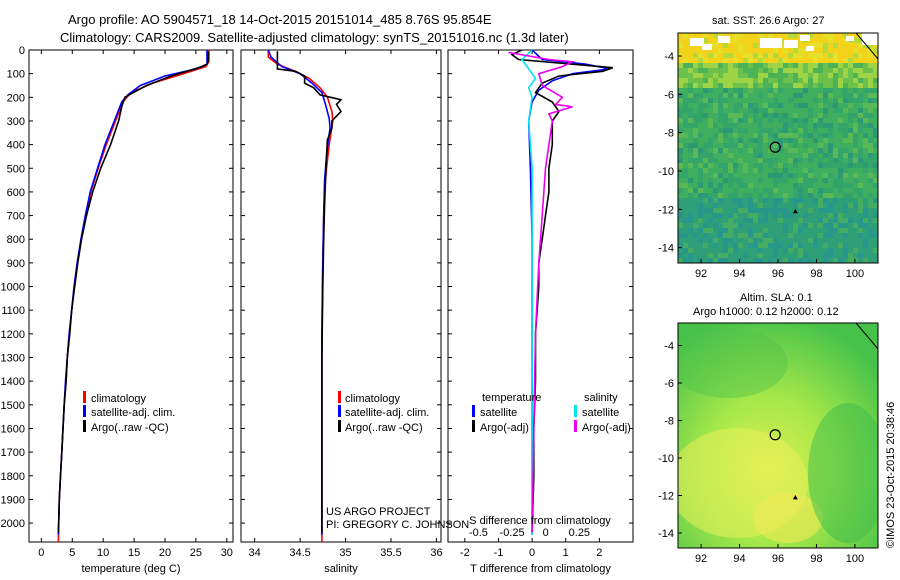 The width and height of the screenshot is (900, 580). Describe the element at coordinates (130, 569) in the screenshot. I see `temperature-x-label: temperature (deg C)` at that location.